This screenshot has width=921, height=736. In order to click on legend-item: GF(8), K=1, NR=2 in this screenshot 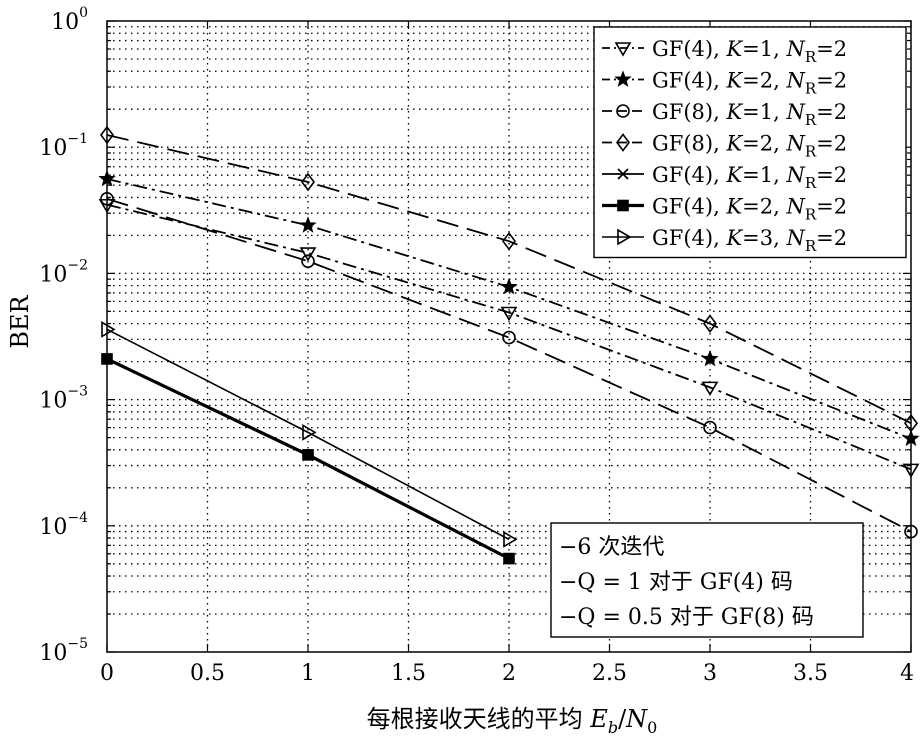, I will do `click(724, 114)`.